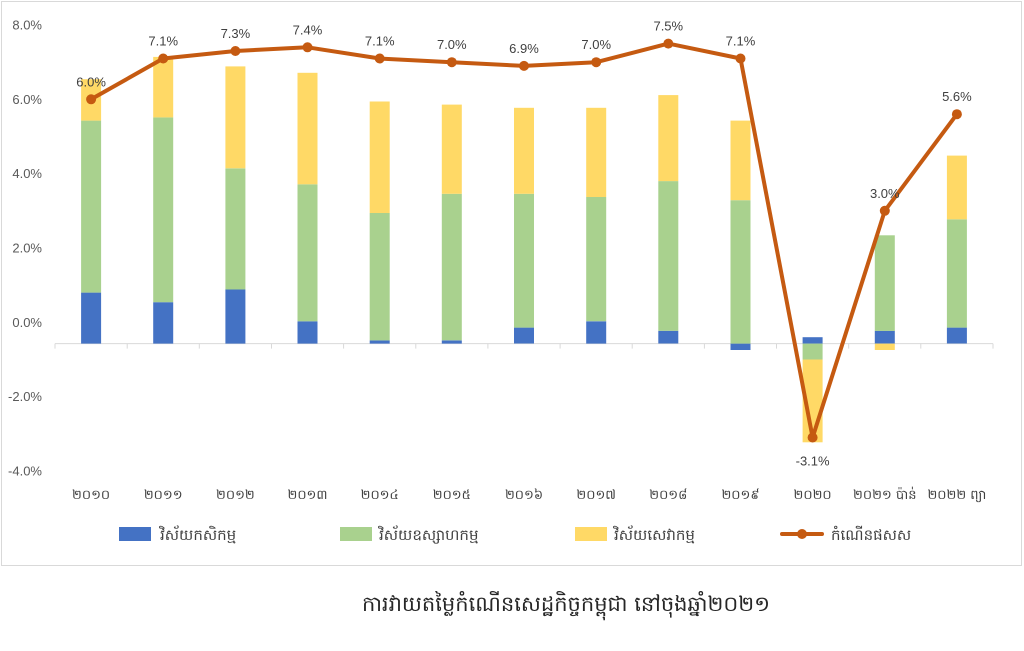  Describe the element at coordinates (884, 494) in the screenshot. I see `x-category-label: ២០២១ ប៉ាន់` at that location.